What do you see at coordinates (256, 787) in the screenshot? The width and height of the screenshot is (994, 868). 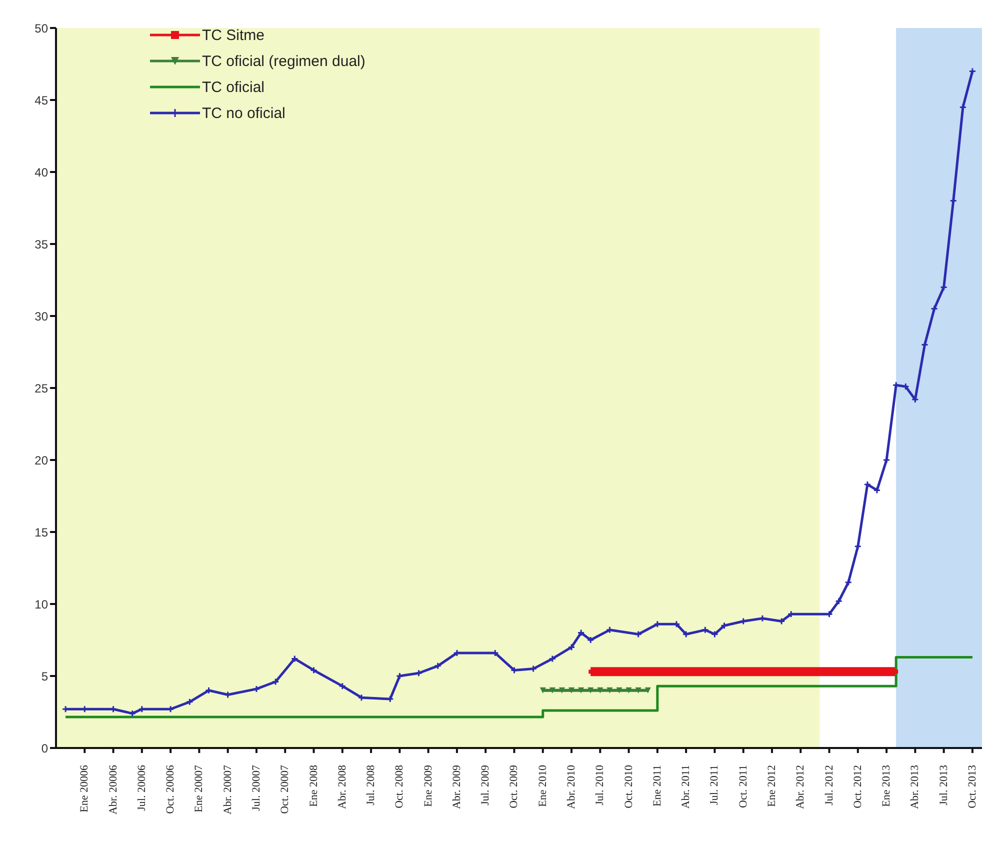 I see `x-tick-label: Jul. 20007` at bounding box center [256, 787].